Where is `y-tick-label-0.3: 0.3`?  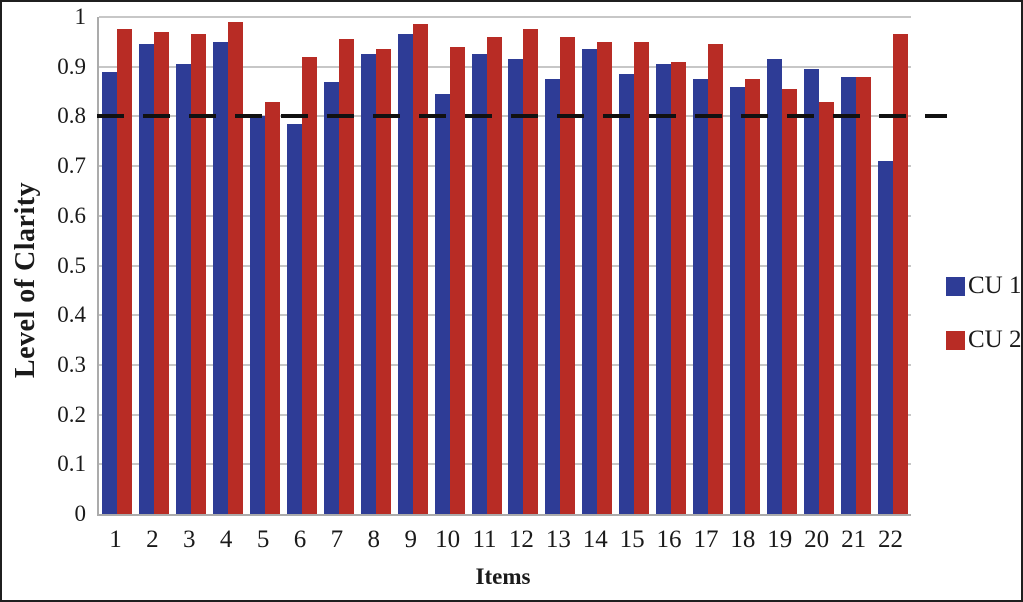
y-tick-label-0.3: 0.3 is located at coordinates (71, 364).